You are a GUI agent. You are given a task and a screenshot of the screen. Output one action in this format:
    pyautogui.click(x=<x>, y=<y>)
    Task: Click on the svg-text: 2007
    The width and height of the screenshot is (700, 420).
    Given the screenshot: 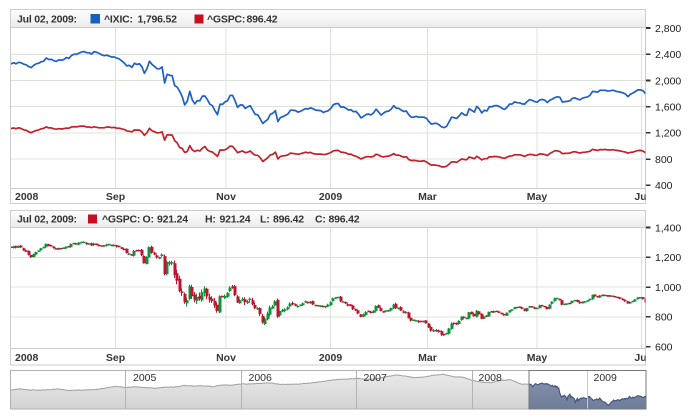 What is the action you would take?
    pyautogui.click(x=376, y=378)
    